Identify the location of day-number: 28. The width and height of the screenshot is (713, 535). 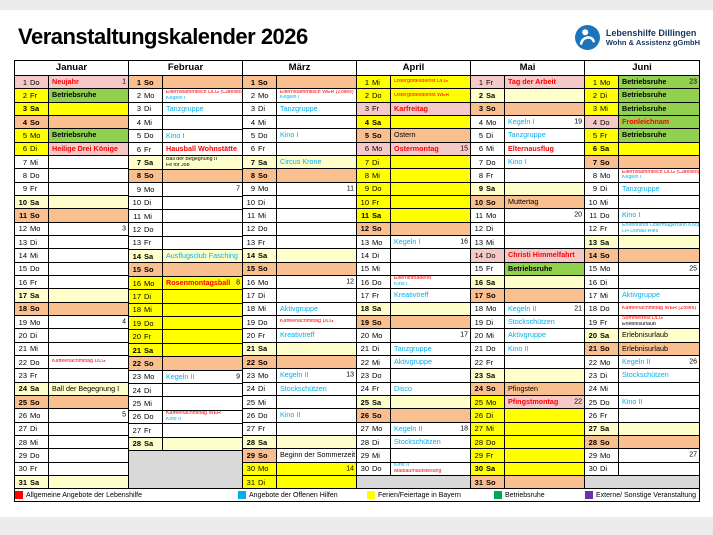
(478, 442).